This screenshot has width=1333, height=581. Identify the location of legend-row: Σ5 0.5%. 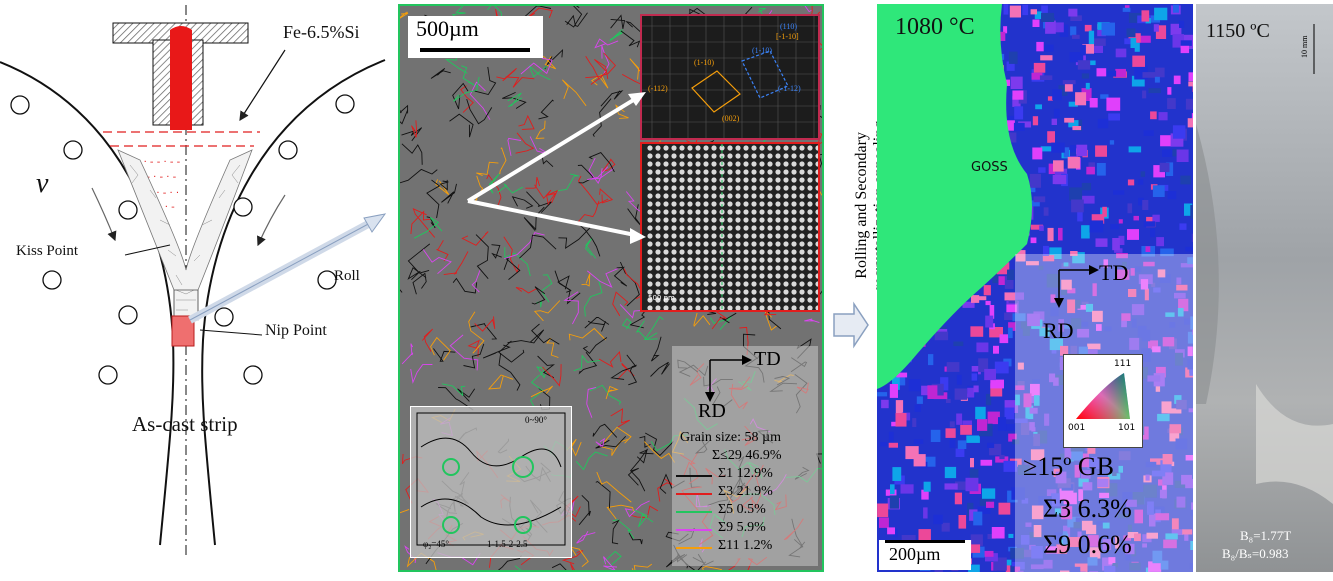
(745, 511).